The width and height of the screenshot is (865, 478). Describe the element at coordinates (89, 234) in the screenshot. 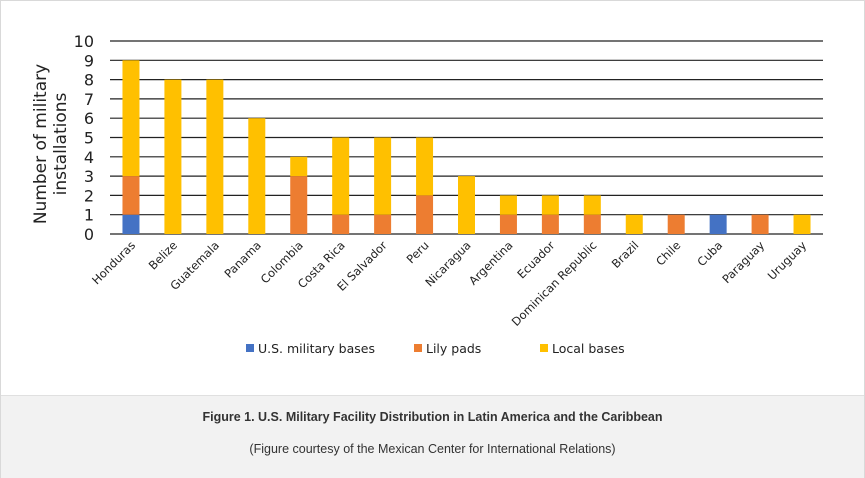

I see `y-tick-label: 0` at that location.